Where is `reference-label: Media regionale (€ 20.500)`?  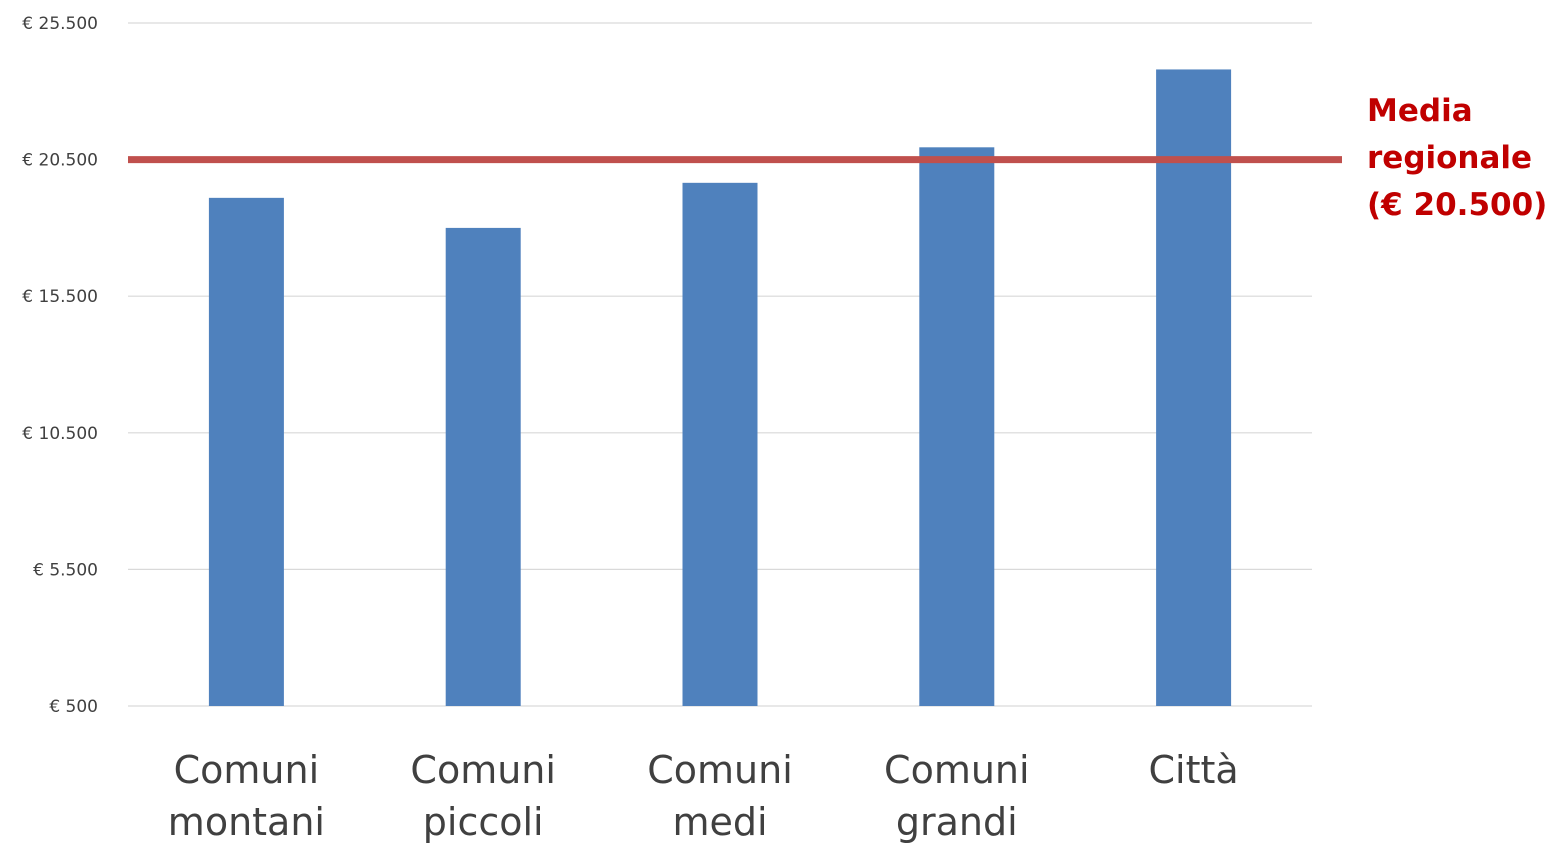
reference-label: Media regionale (€ 20.500) is located at coordinates (1457, 158).